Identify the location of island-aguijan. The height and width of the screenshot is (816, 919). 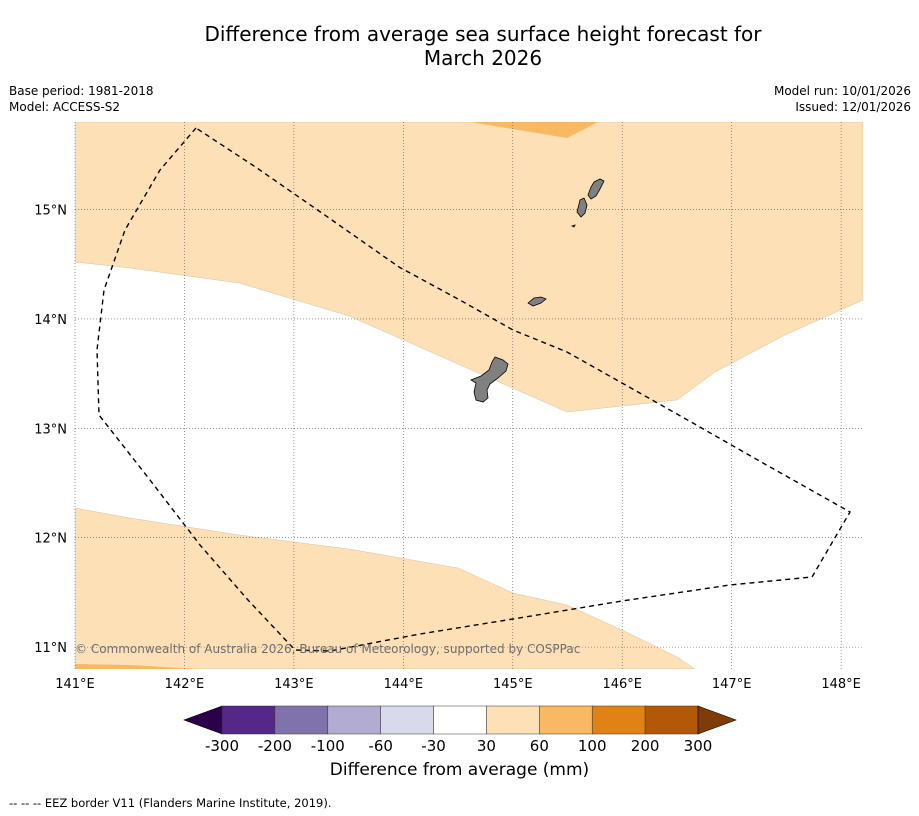
(573, 226).